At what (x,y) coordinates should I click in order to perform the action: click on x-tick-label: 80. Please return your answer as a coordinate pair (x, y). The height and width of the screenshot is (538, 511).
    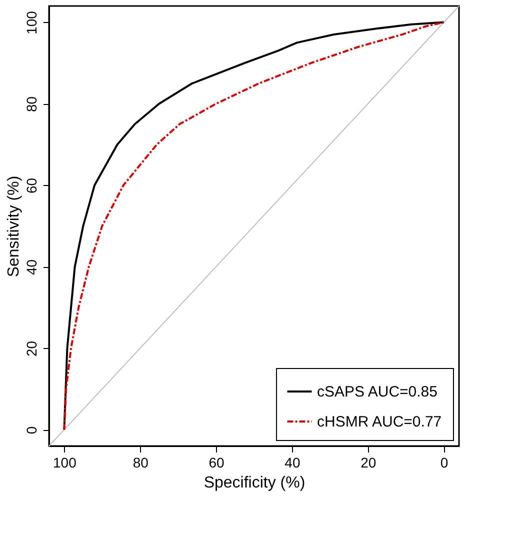
    Looking at the image, I should click on (140, 462).